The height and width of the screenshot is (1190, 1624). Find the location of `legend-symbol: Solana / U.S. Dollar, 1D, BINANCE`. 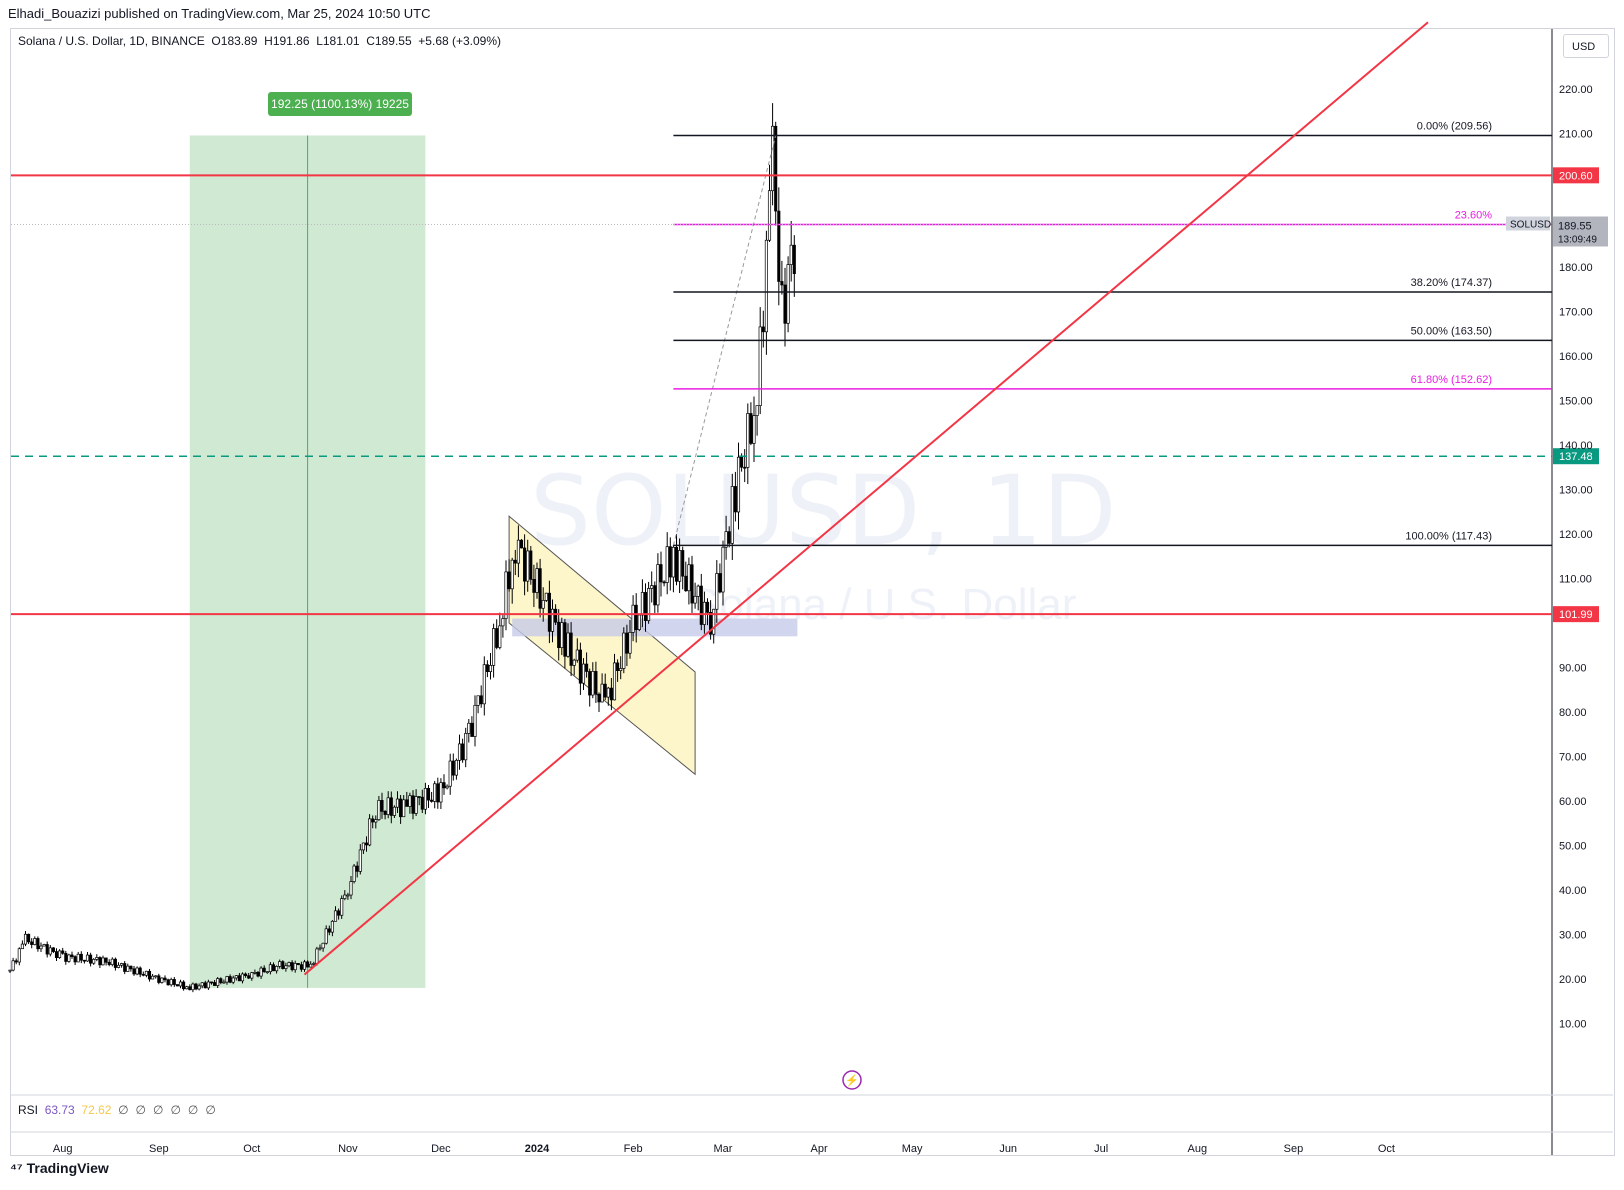

legend-symbol: Solana / U.S. Dollar, 1D, BINANCE is located at coordinates (111, 41).